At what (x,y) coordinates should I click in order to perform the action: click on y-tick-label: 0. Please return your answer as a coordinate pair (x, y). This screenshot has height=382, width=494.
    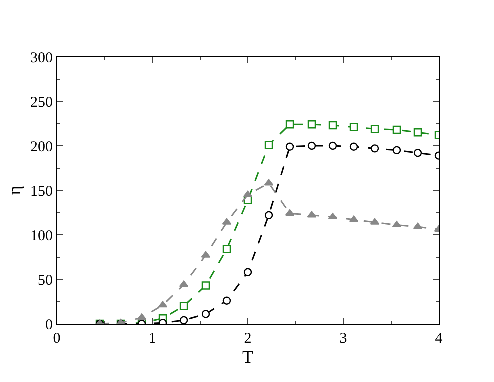
    Looking at the image, I should click on (49, 325).